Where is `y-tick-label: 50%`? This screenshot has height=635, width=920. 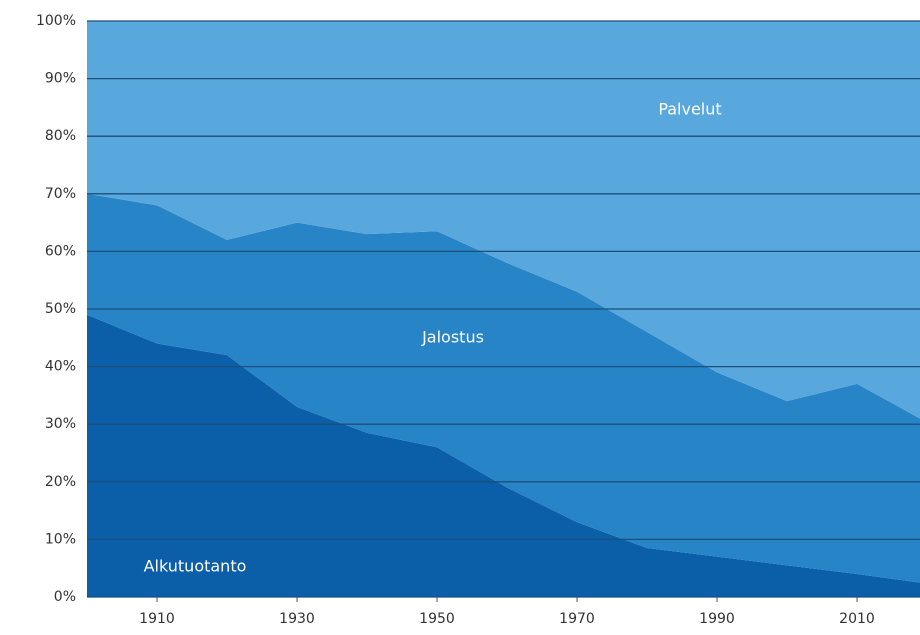 y-tick-label: 50% is located at coordinates (60, 309).